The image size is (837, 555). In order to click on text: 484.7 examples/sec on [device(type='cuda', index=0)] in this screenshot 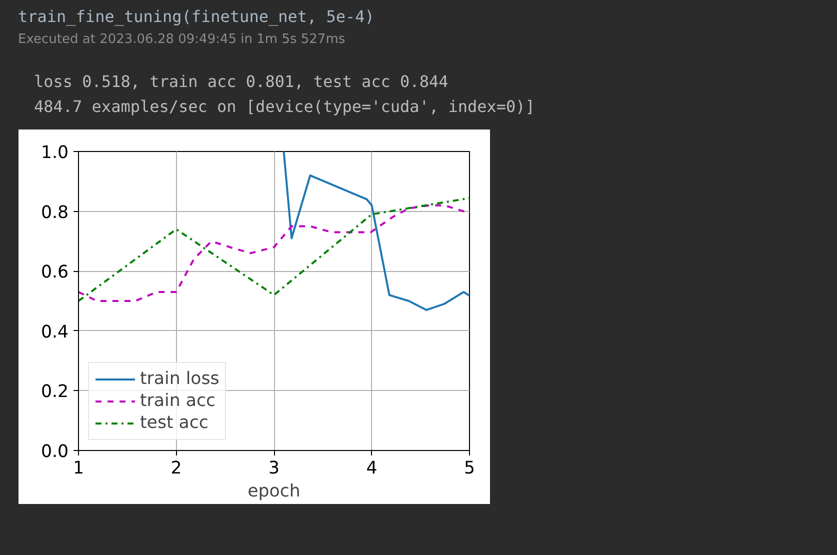, I will do `click(284, 107)`.